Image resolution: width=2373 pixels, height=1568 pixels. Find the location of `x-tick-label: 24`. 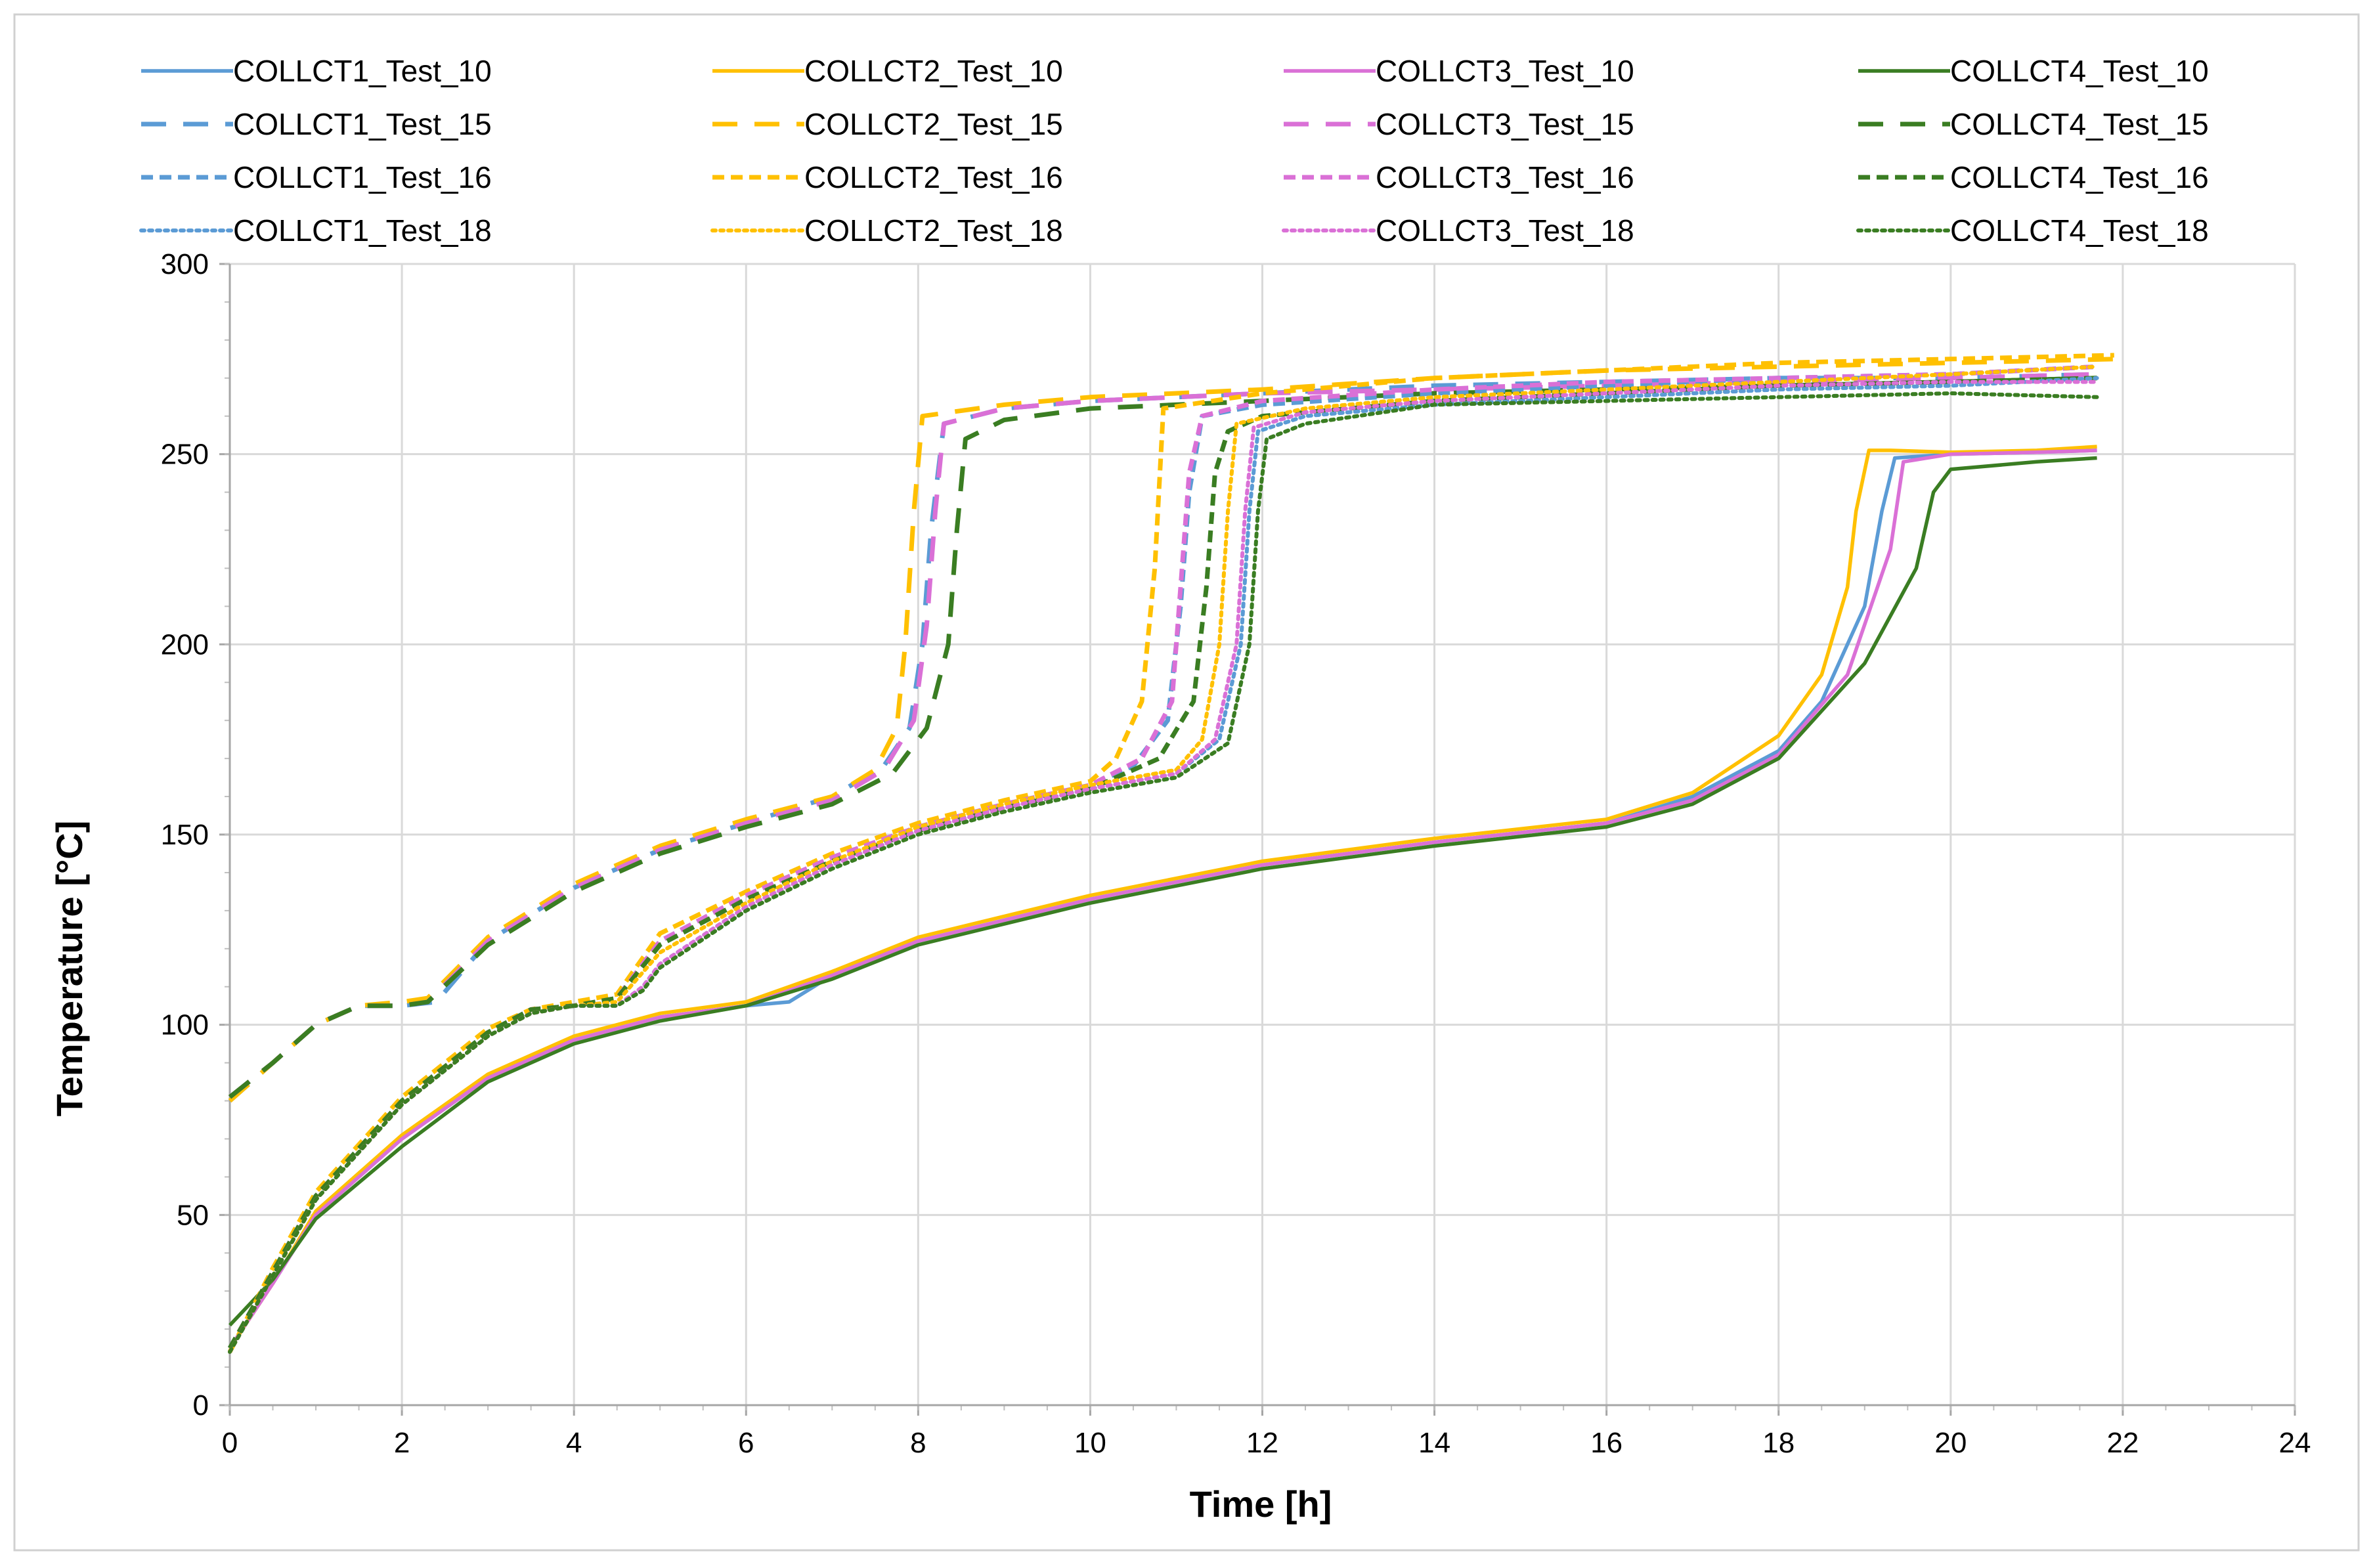

x-tick-label: 24 is located at coordinates (2295, 1443).